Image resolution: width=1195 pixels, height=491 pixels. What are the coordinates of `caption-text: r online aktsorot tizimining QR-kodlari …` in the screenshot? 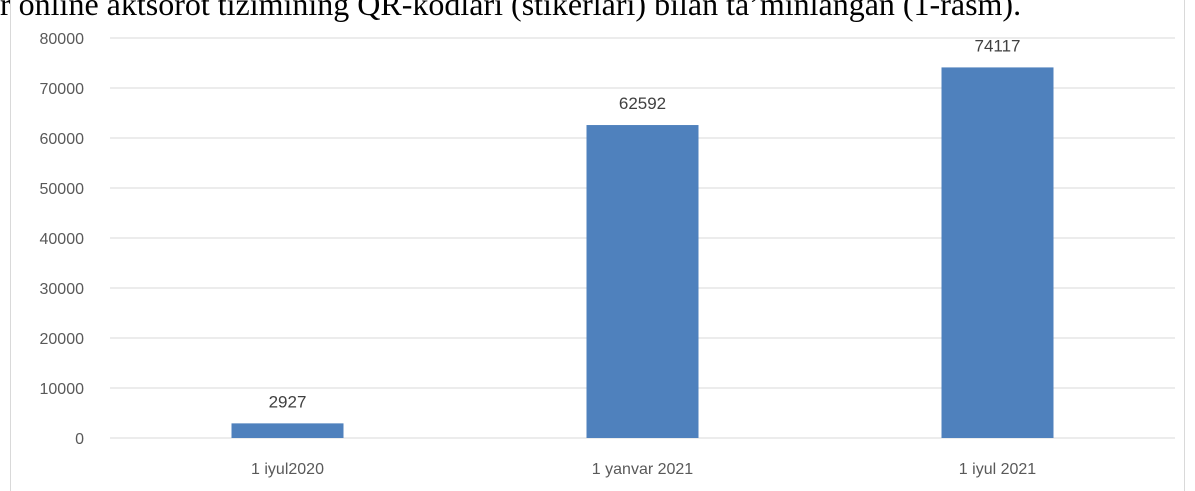 It's located at (511, 11).